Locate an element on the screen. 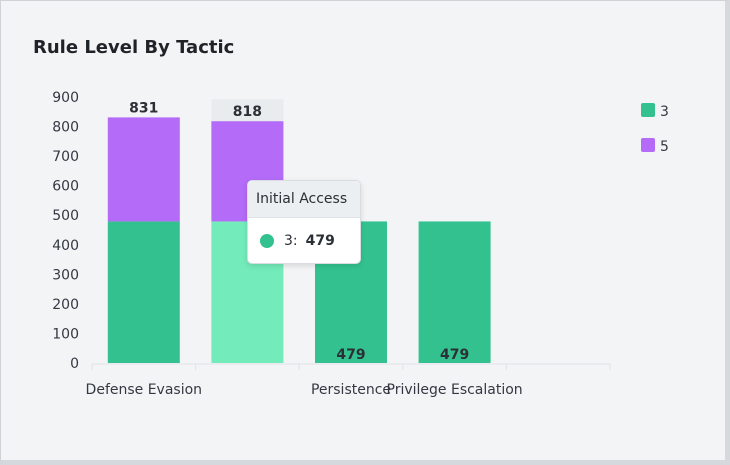  tooltip-series-marker-icon is located at coordinates (267, 241).